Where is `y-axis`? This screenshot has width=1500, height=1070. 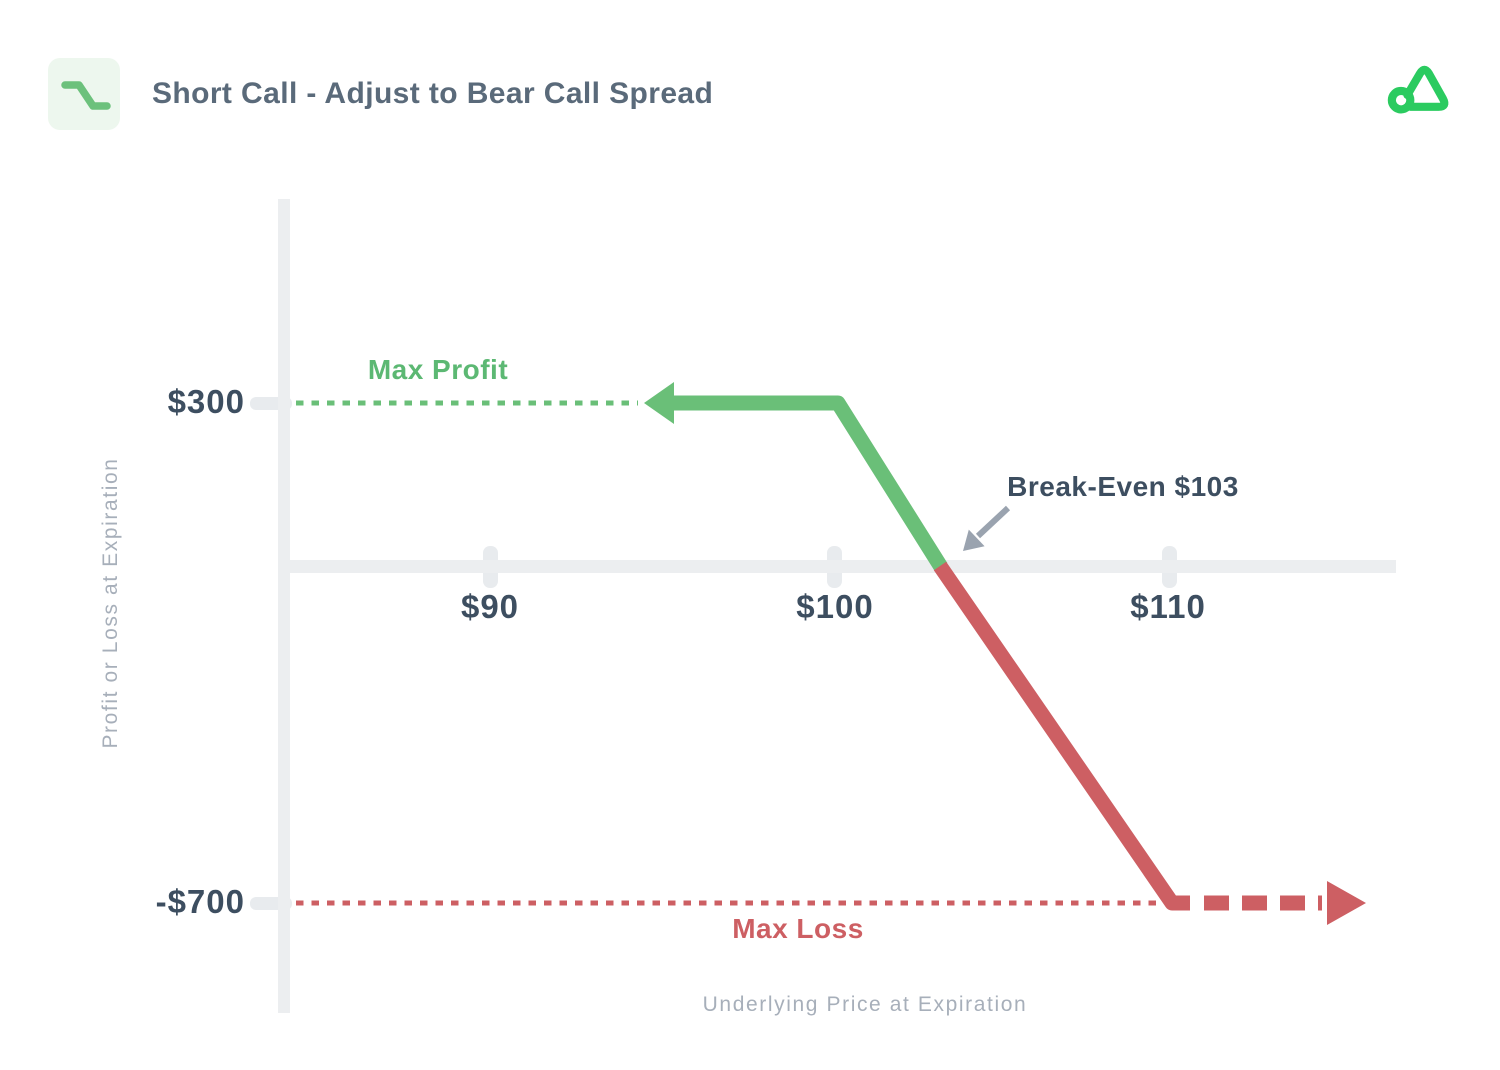
y-axis is located at coordinates (284, 606).